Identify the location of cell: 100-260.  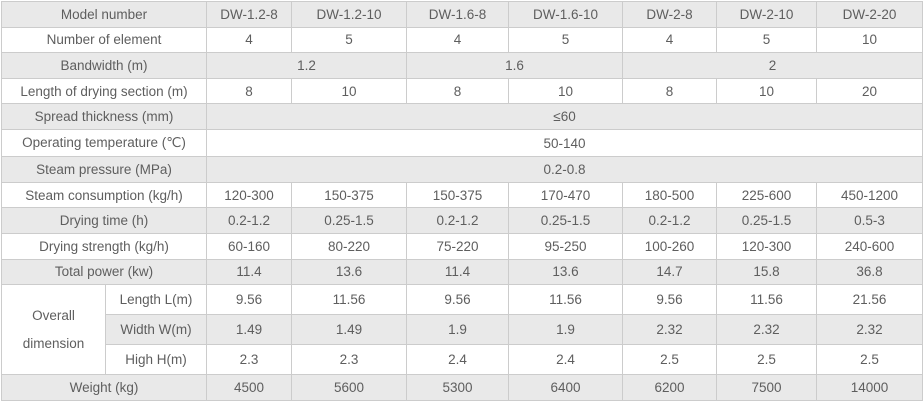
(670, 246).